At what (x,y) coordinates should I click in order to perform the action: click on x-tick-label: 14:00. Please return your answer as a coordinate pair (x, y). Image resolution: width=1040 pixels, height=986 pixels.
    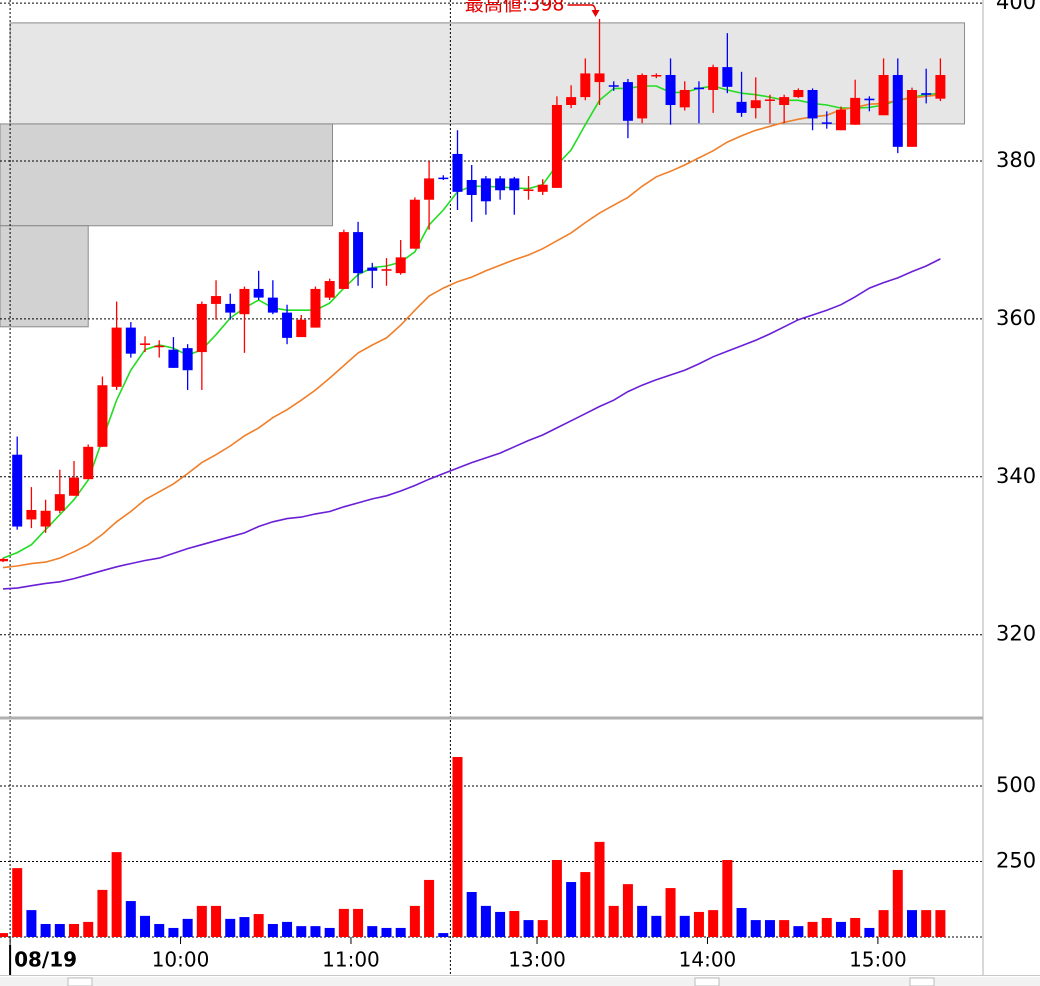
    Looking at the image, I should click on (708, 960).